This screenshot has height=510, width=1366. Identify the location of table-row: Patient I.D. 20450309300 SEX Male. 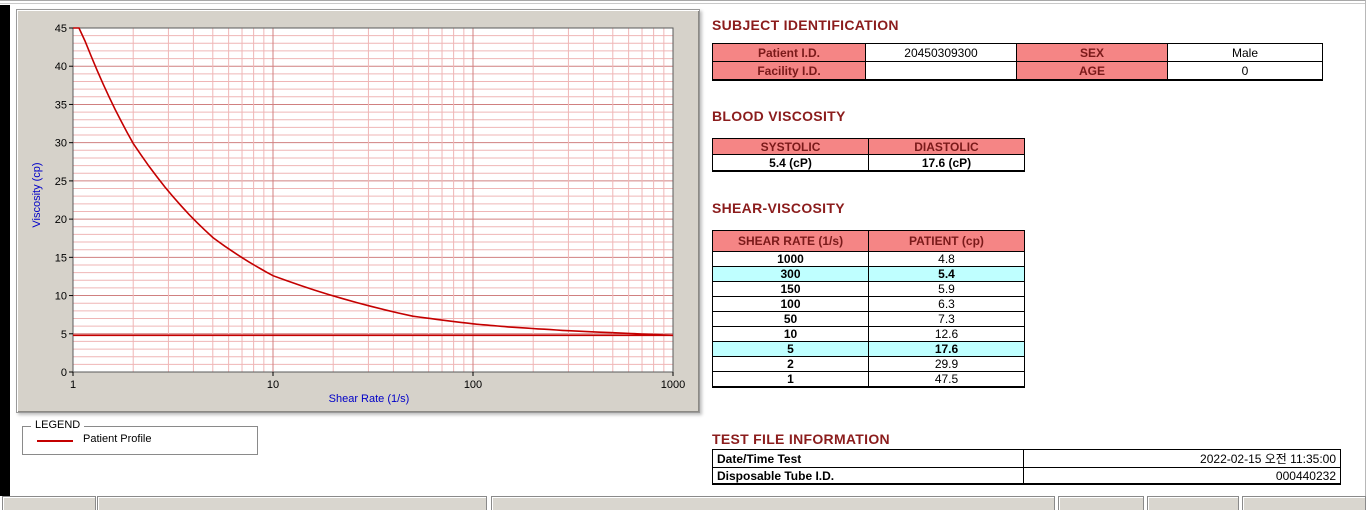
(1017, 52).